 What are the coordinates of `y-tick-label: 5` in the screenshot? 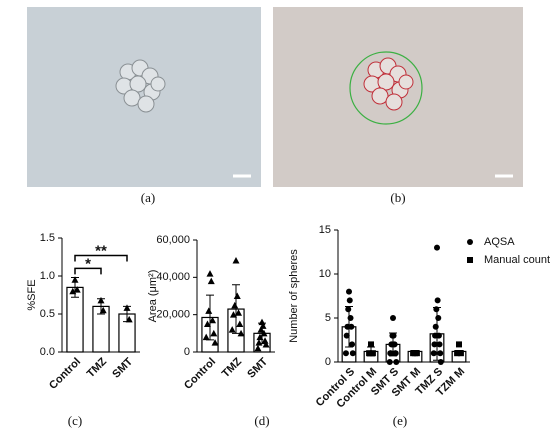 It's located at (328, 318).